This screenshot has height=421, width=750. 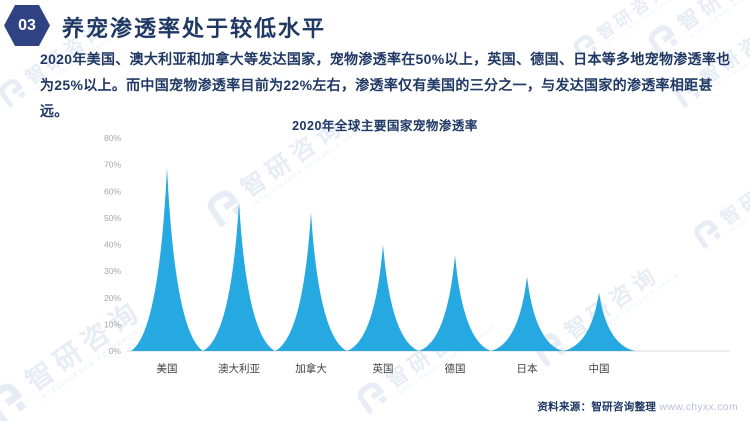 I want to click on spike-美国, so click(x=167, y=259).